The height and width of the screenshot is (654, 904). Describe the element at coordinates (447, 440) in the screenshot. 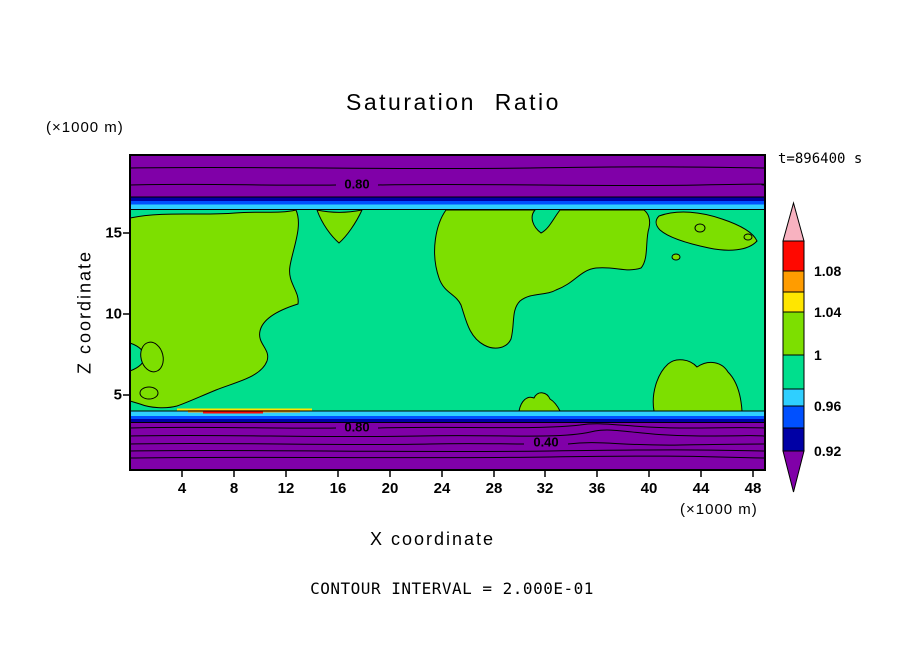

I see `lower-dry-band` at that location.